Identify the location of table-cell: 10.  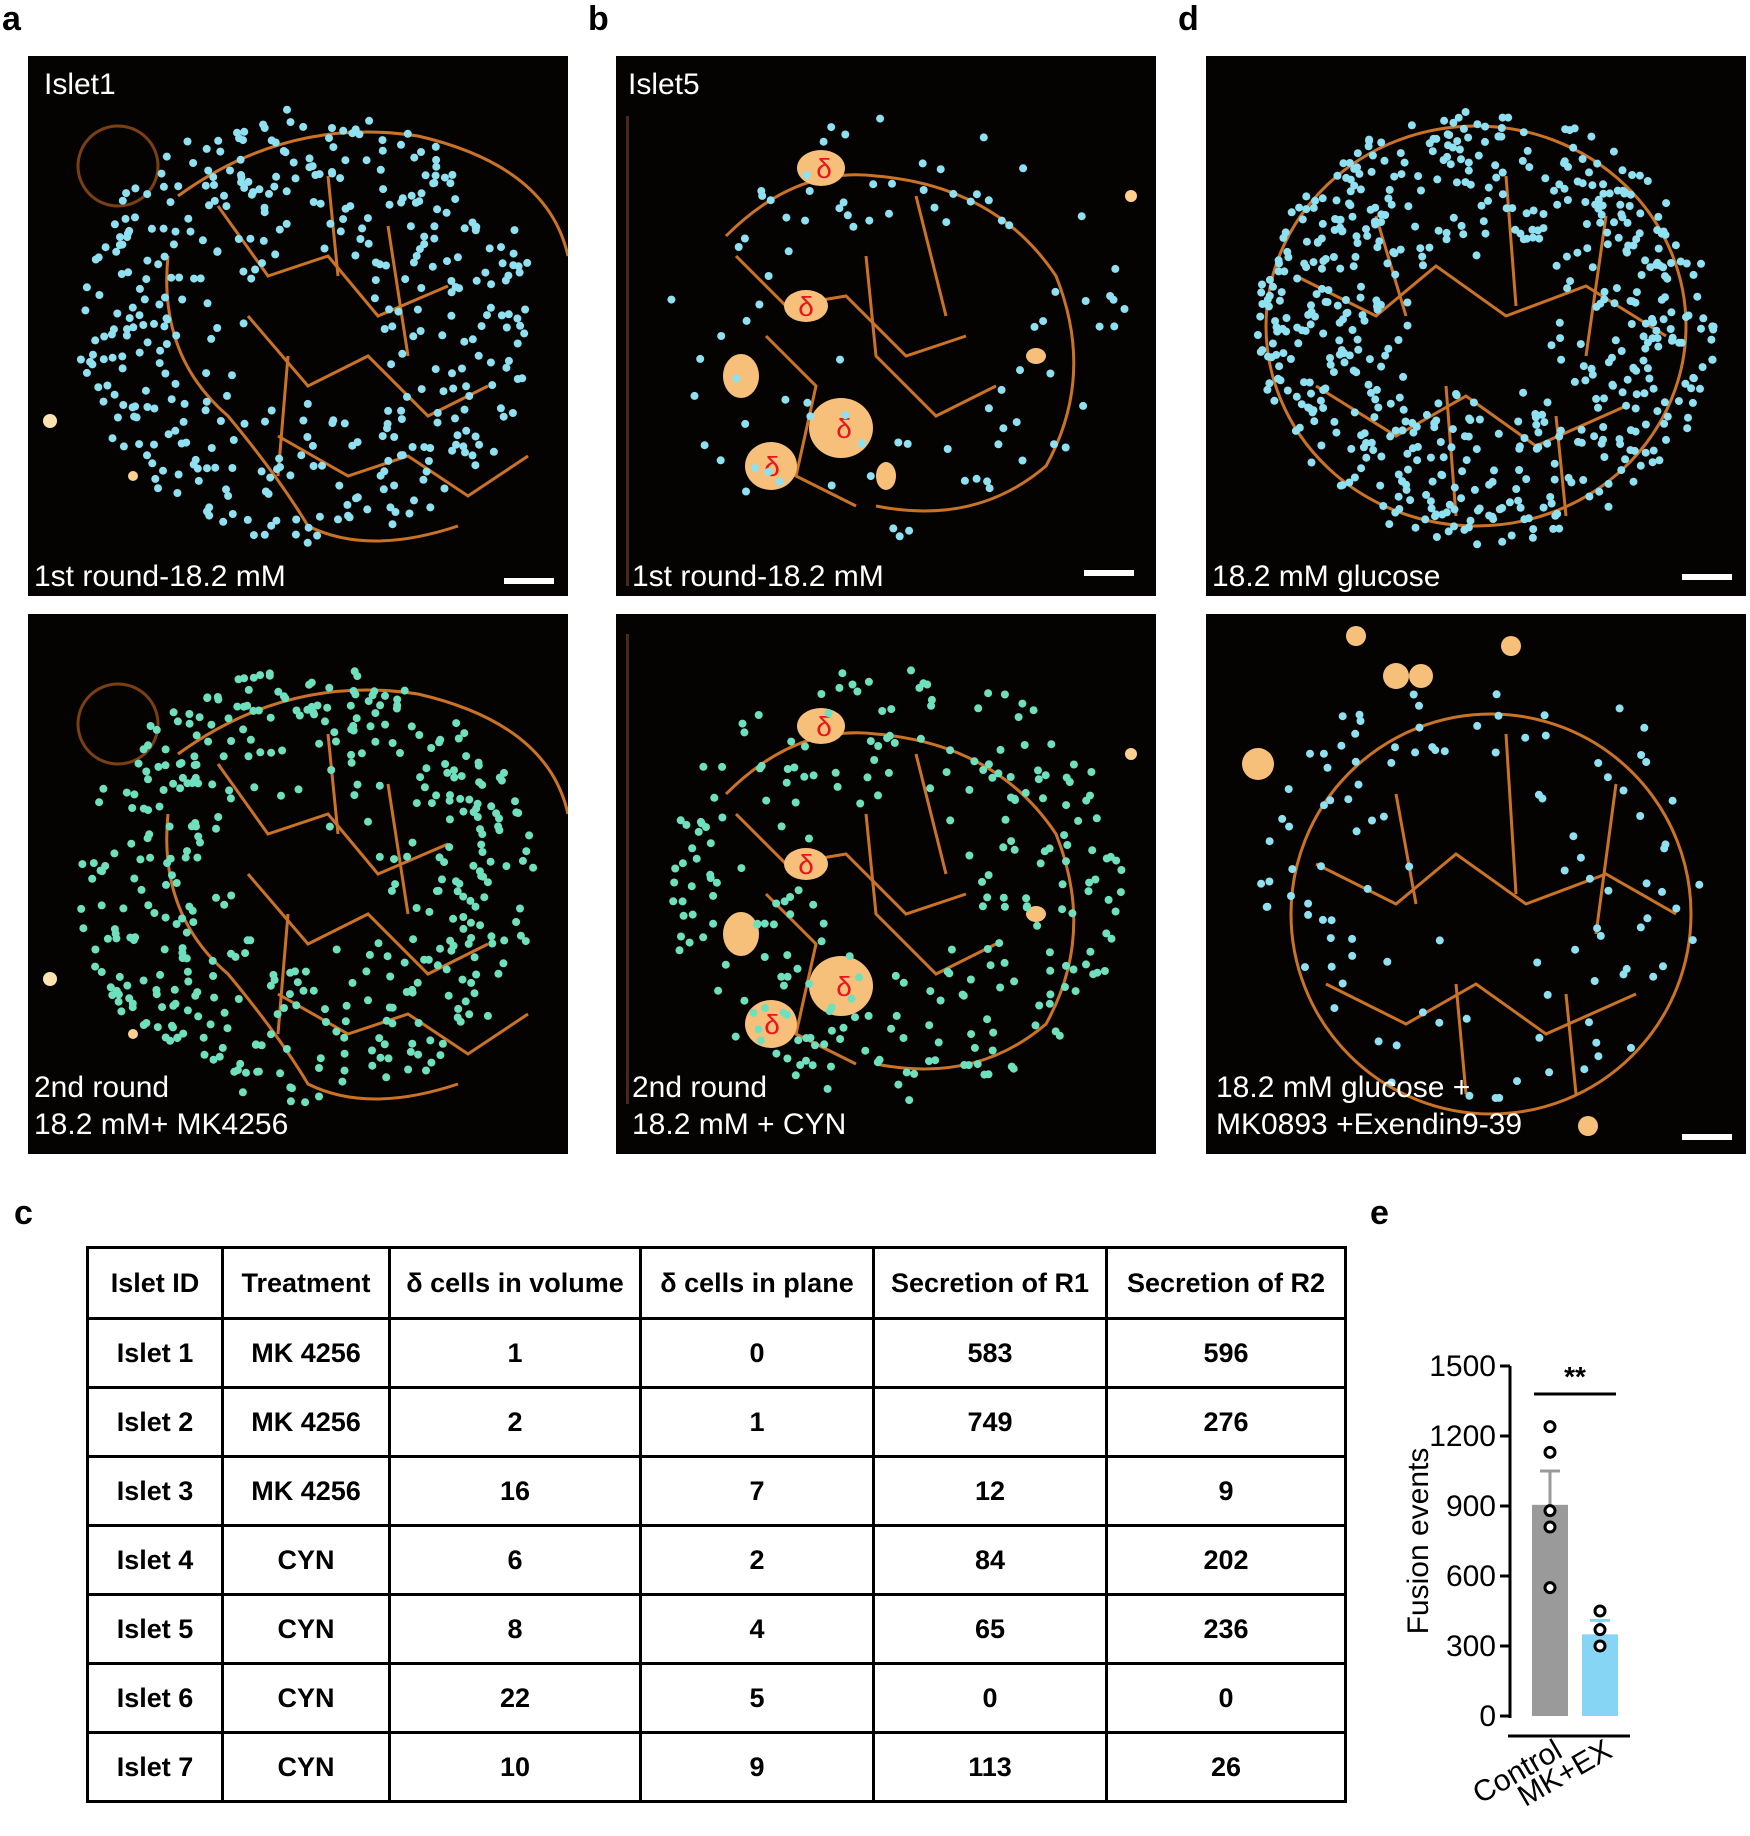
(515, 1767).